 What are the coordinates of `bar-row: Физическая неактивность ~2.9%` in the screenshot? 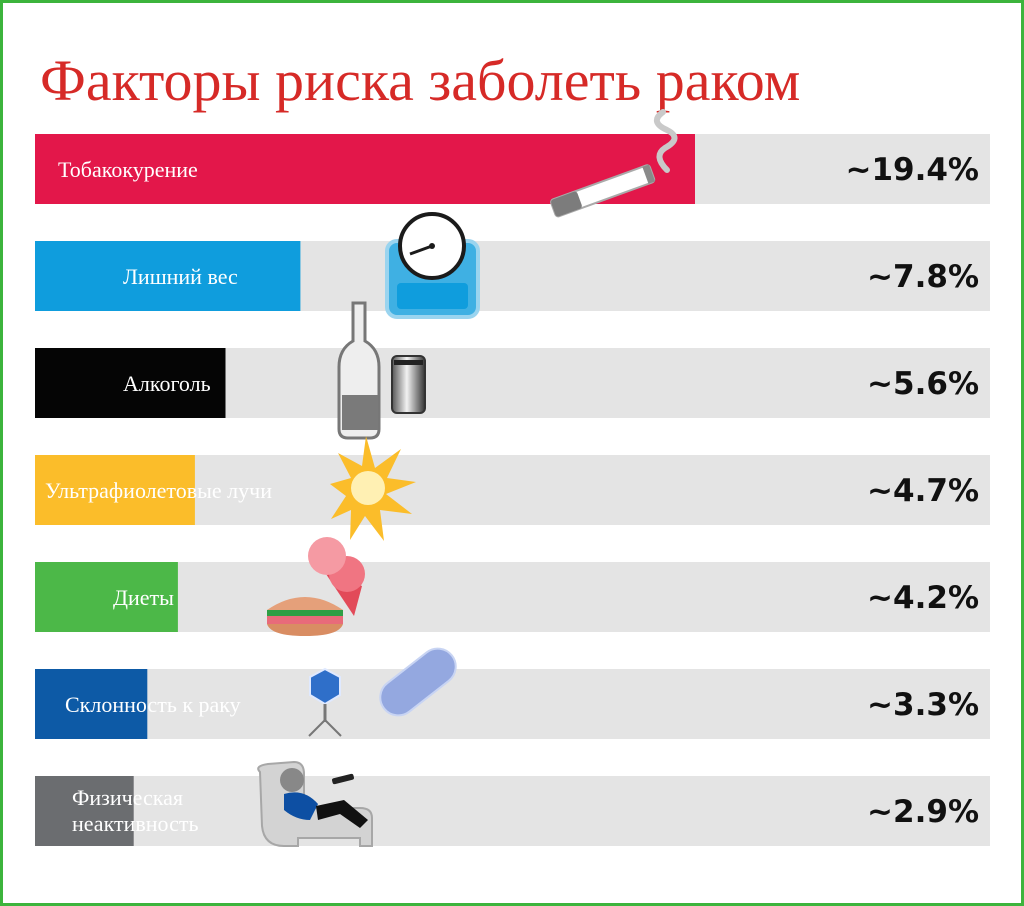 It's located at (512, 811).